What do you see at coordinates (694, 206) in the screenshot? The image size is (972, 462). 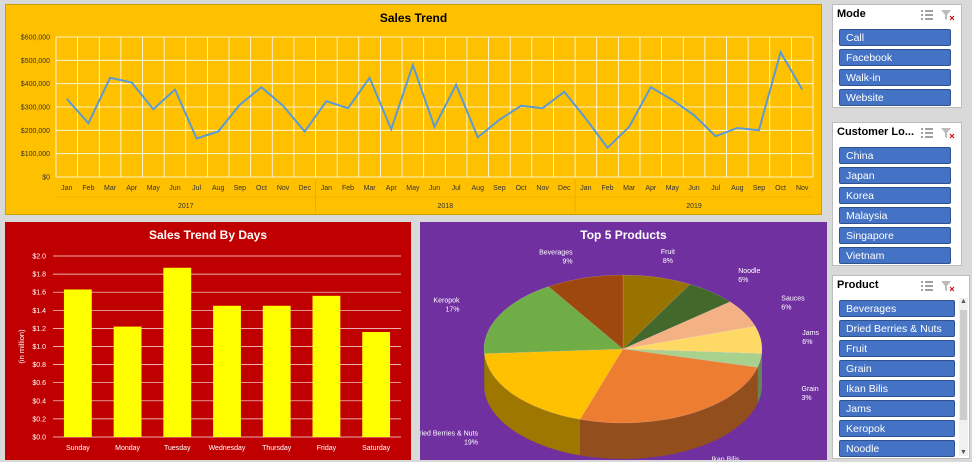 I see `year-label: 2019` at bounding box center [694, 206].